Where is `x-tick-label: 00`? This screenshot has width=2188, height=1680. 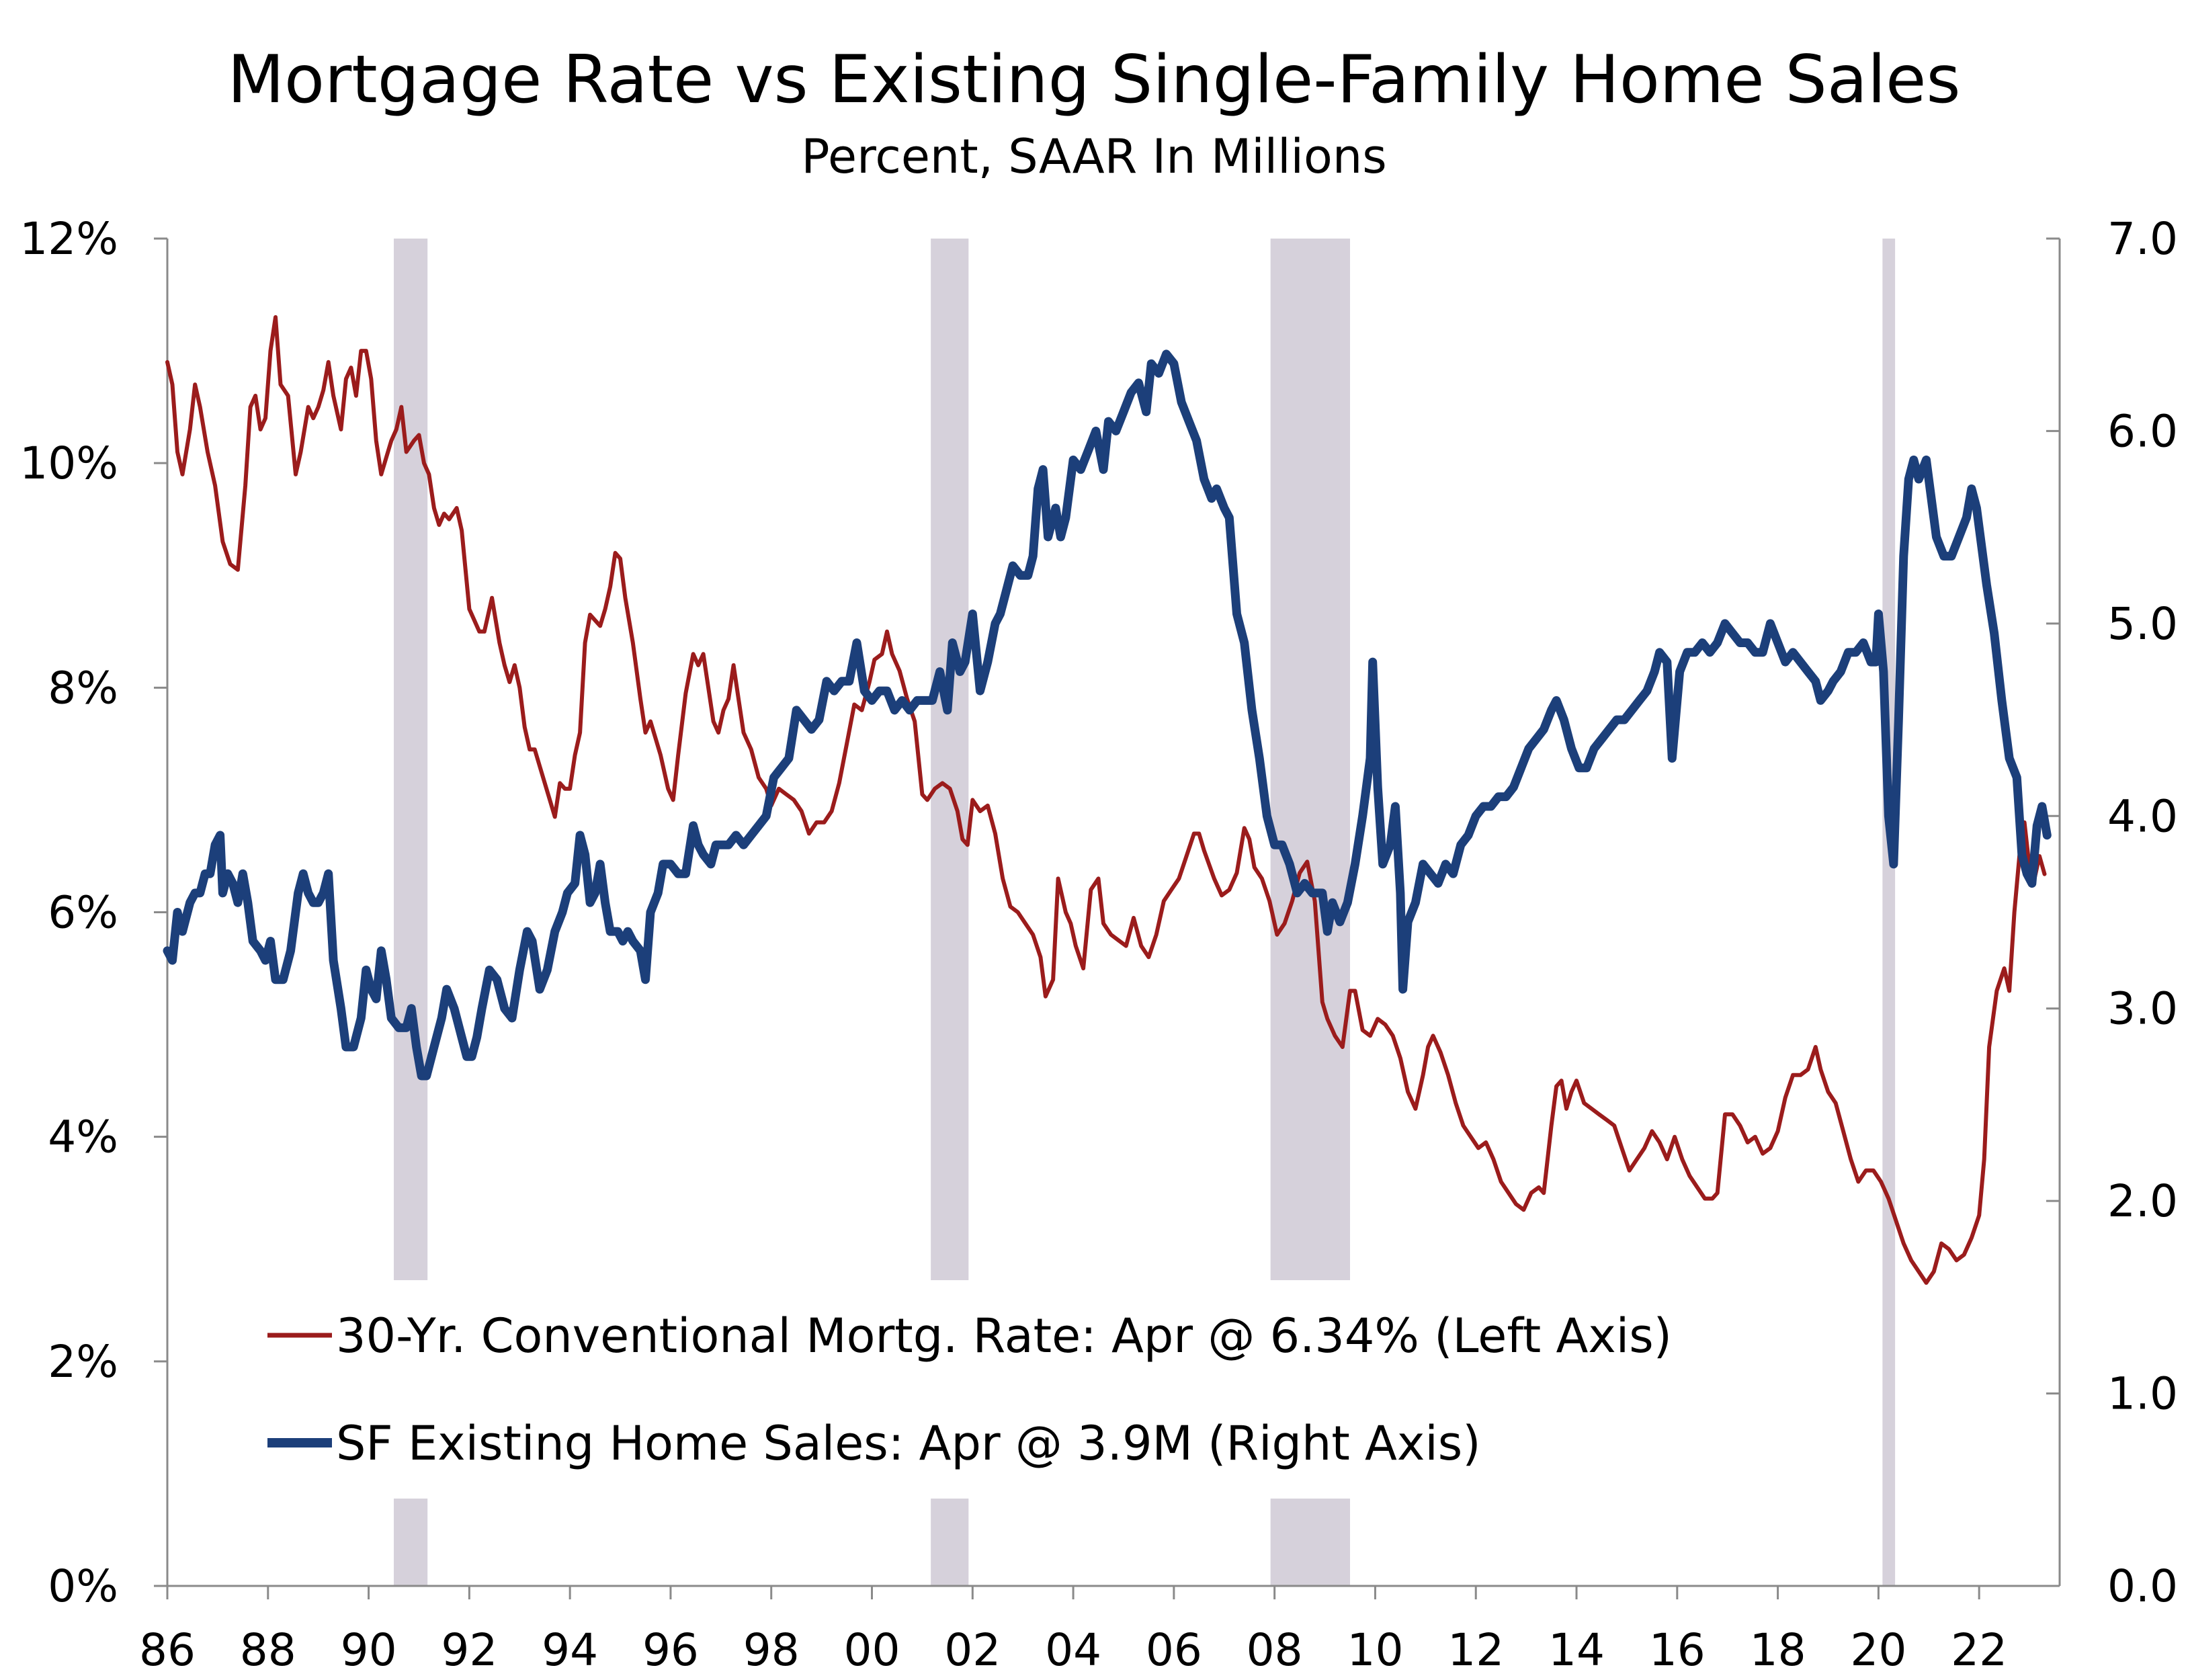
x-tick-label: 00 is located at coordinates (872, 1650).